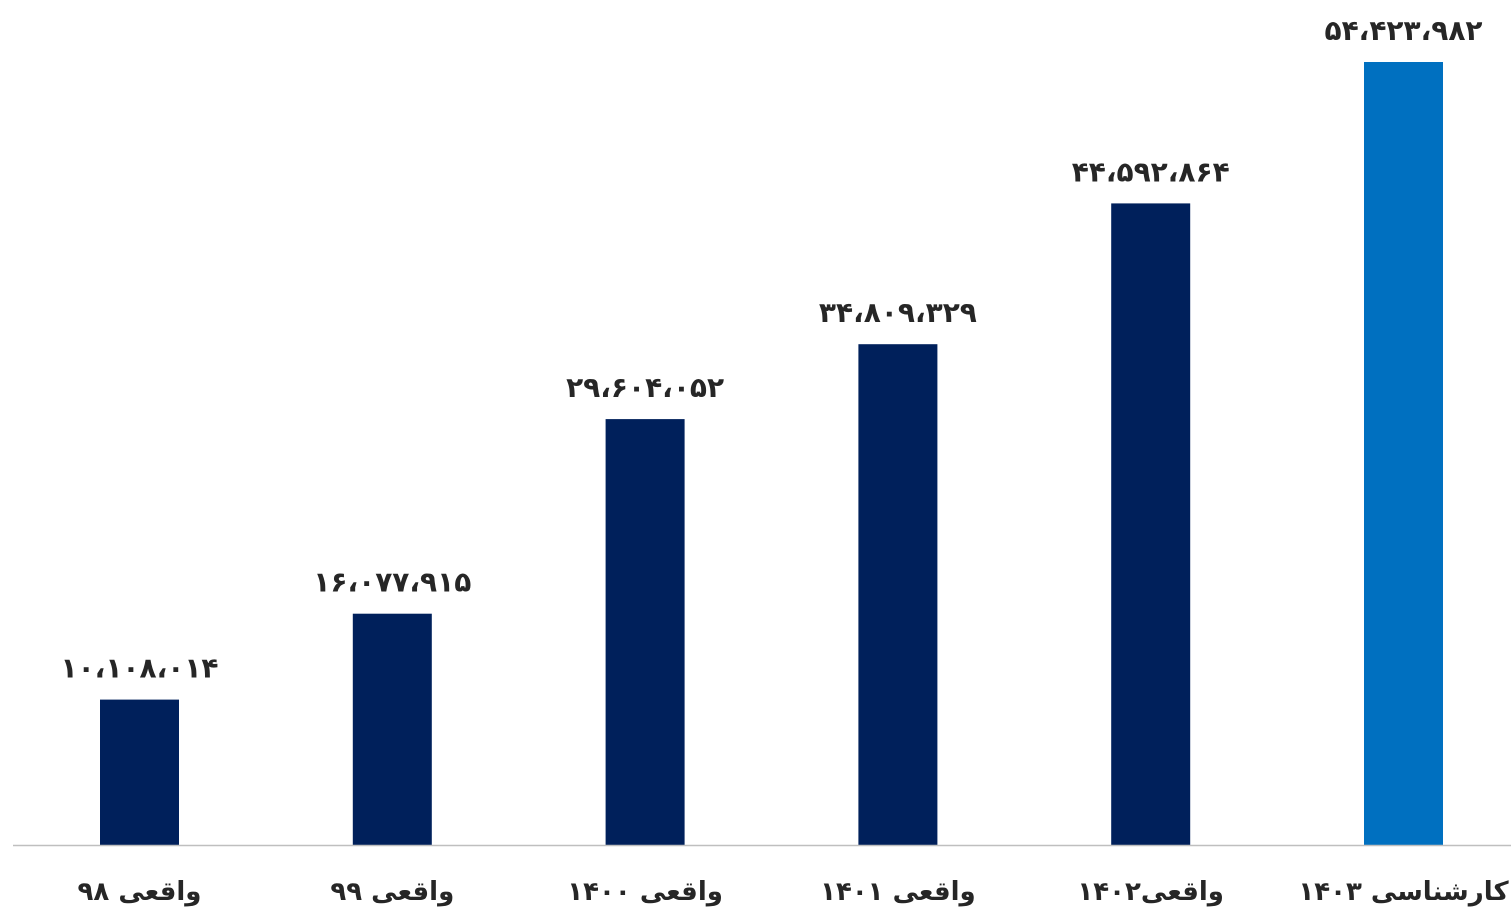  Describe the element at coordinates (645, 387) in the screenshot. I see `data-label-2: ۲۹،۶۰۴،۰۵۲` at that location.